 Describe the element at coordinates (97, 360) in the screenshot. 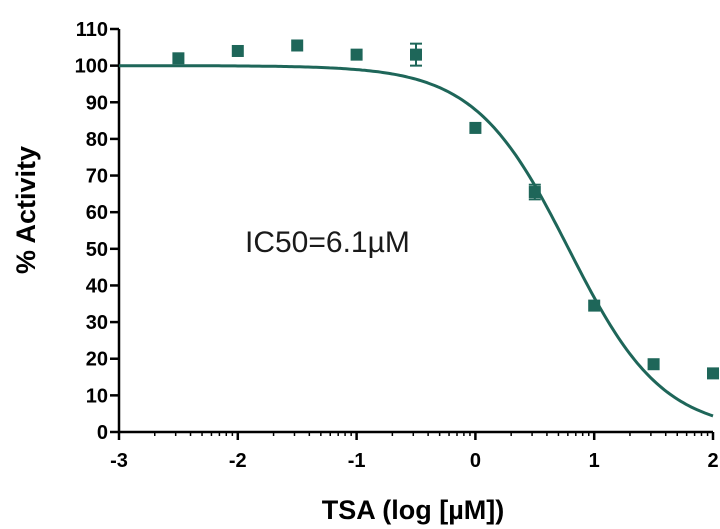

I see `y-tick-label: 20` at that location.